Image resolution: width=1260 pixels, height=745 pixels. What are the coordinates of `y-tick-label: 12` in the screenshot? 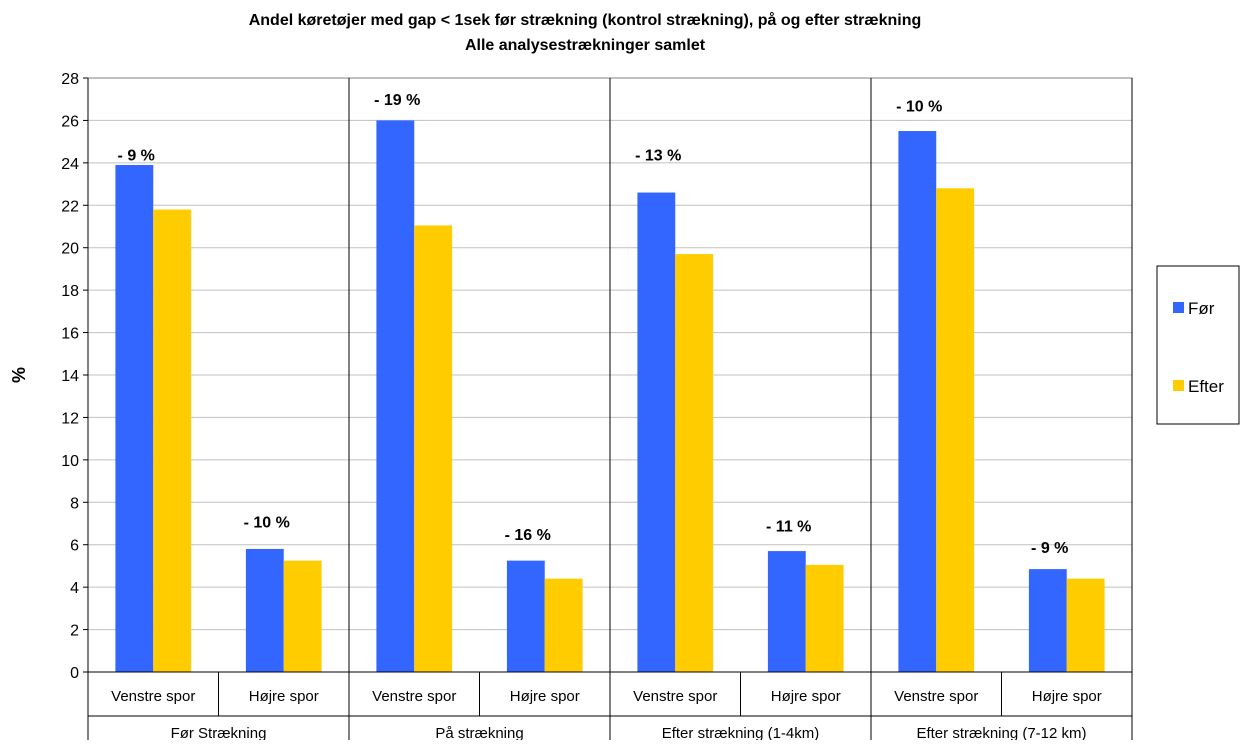 It's located at (70, 418).